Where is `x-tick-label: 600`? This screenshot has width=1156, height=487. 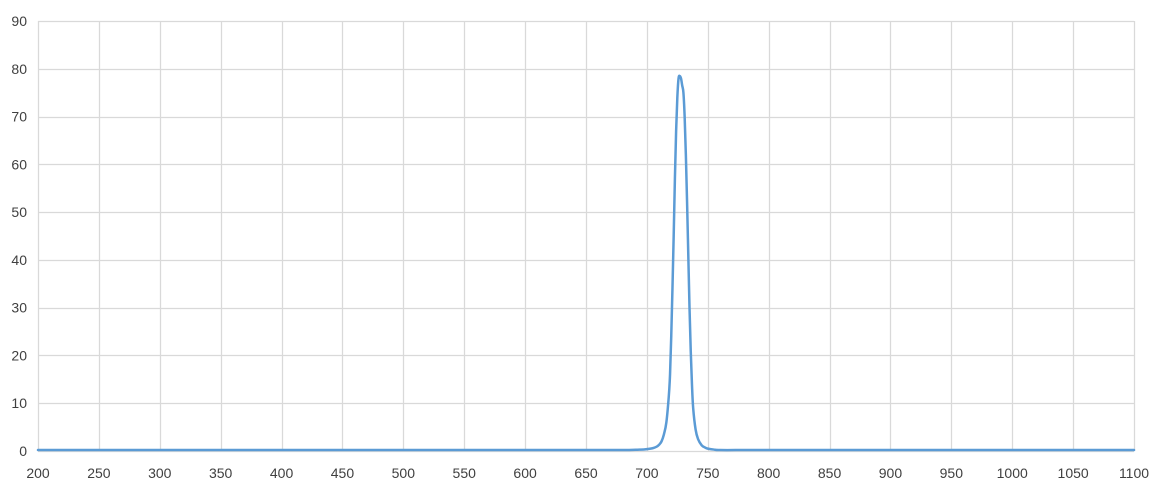 x-tick-label: 600 is located at coordinates (525, 473).